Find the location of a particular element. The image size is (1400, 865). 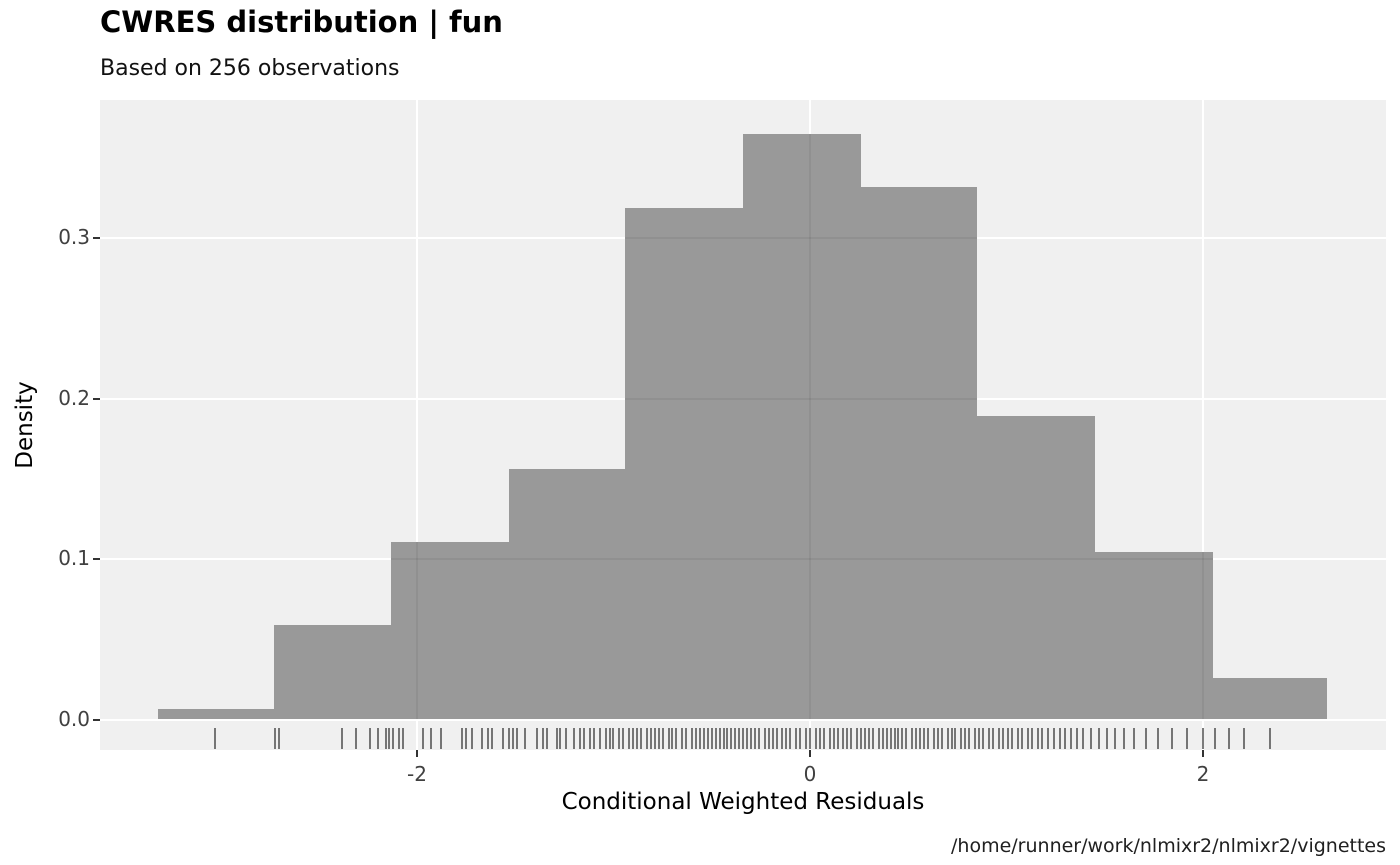

x-tick-label: 2 is located at coordinates (1203, 774).